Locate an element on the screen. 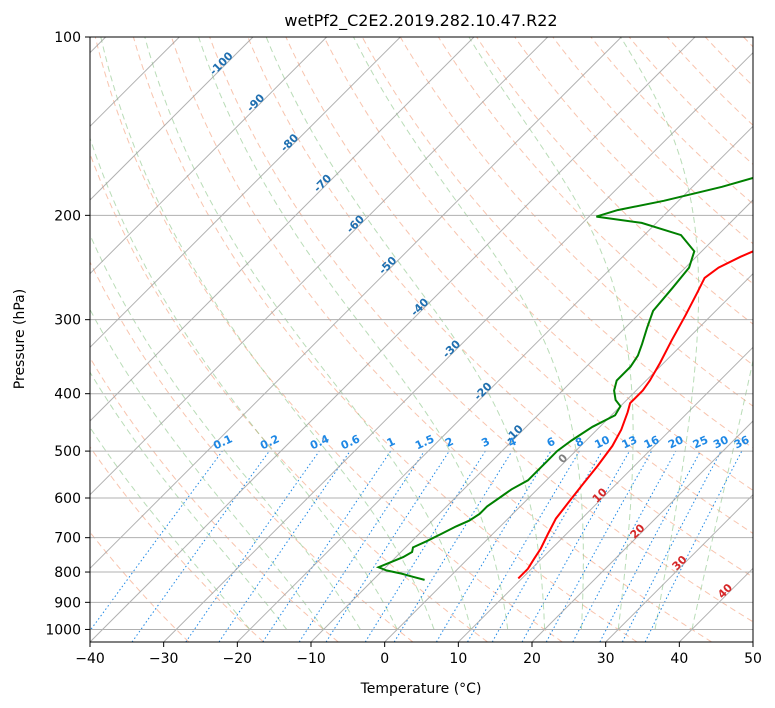  x-tick-label: −40 is located at coordinates (90, 659).